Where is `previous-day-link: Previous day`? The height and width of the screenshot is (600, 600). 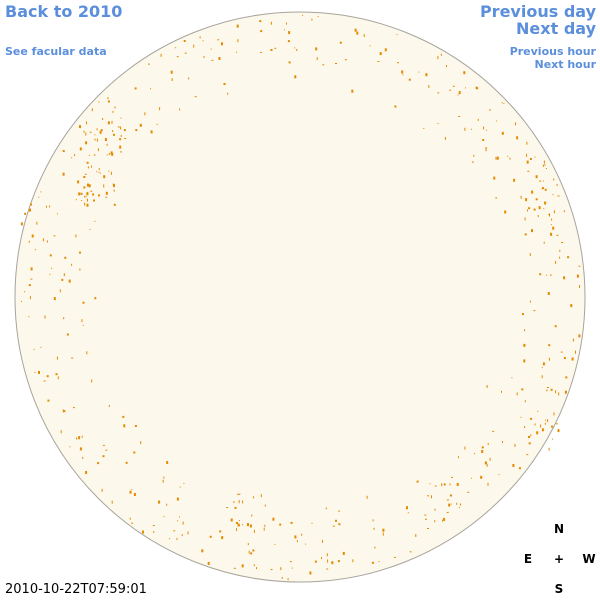 previous-day-link: Previous day is located at coordinates (537, 11).